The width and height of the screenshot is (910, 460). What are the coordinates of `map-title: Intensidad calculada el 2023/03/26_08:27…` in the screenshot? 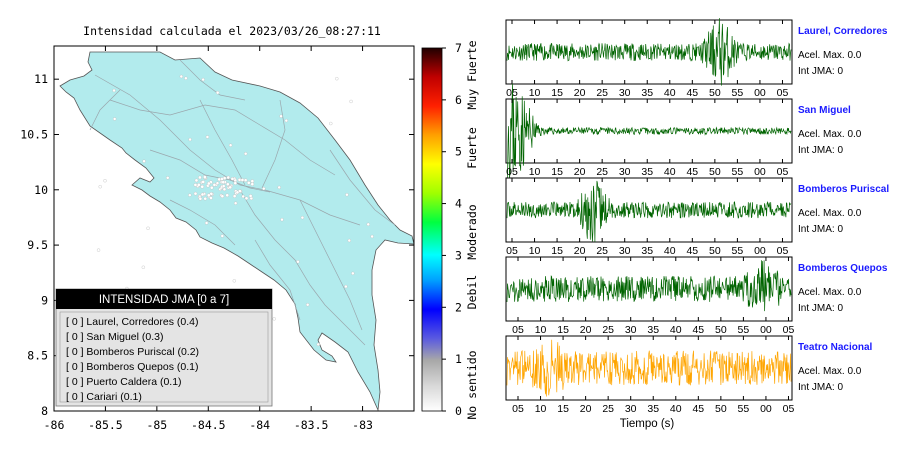 It's located at (232, 31).